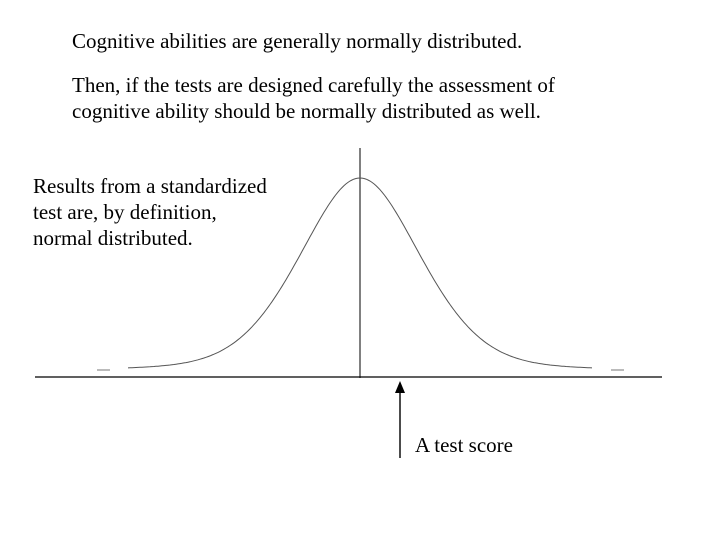 The width and height of the screenshot is (720, 540). I want to click on side-note-line-3: normal distributed., so click(113, 238).